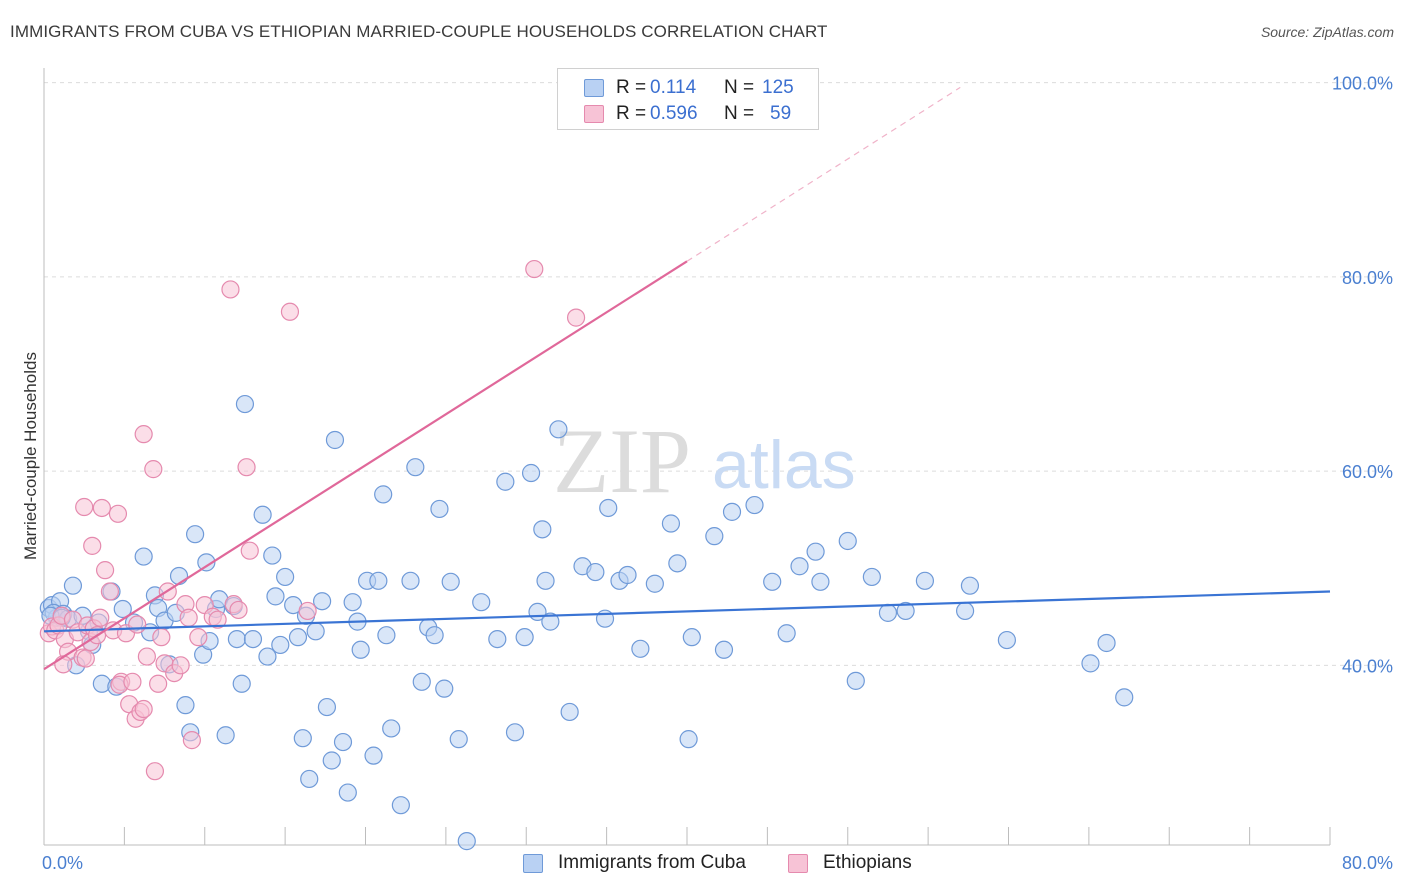  Describe the element at coordinates (1327, 32) in the screenshot. I see `source-label: Source: ZipAtlas.com` at that location.